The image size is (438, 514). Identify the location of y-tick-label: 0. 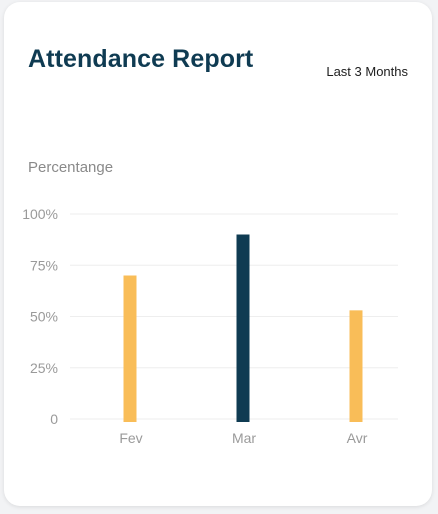
(54, 419).